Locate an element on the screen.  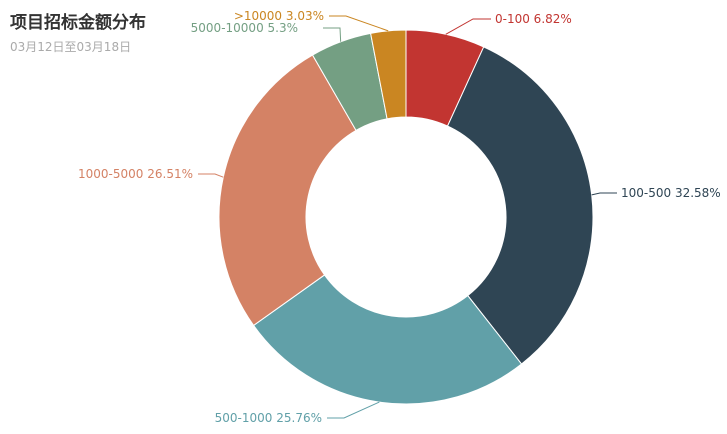
leader-line->10000 is located at coordinates (359, 23).